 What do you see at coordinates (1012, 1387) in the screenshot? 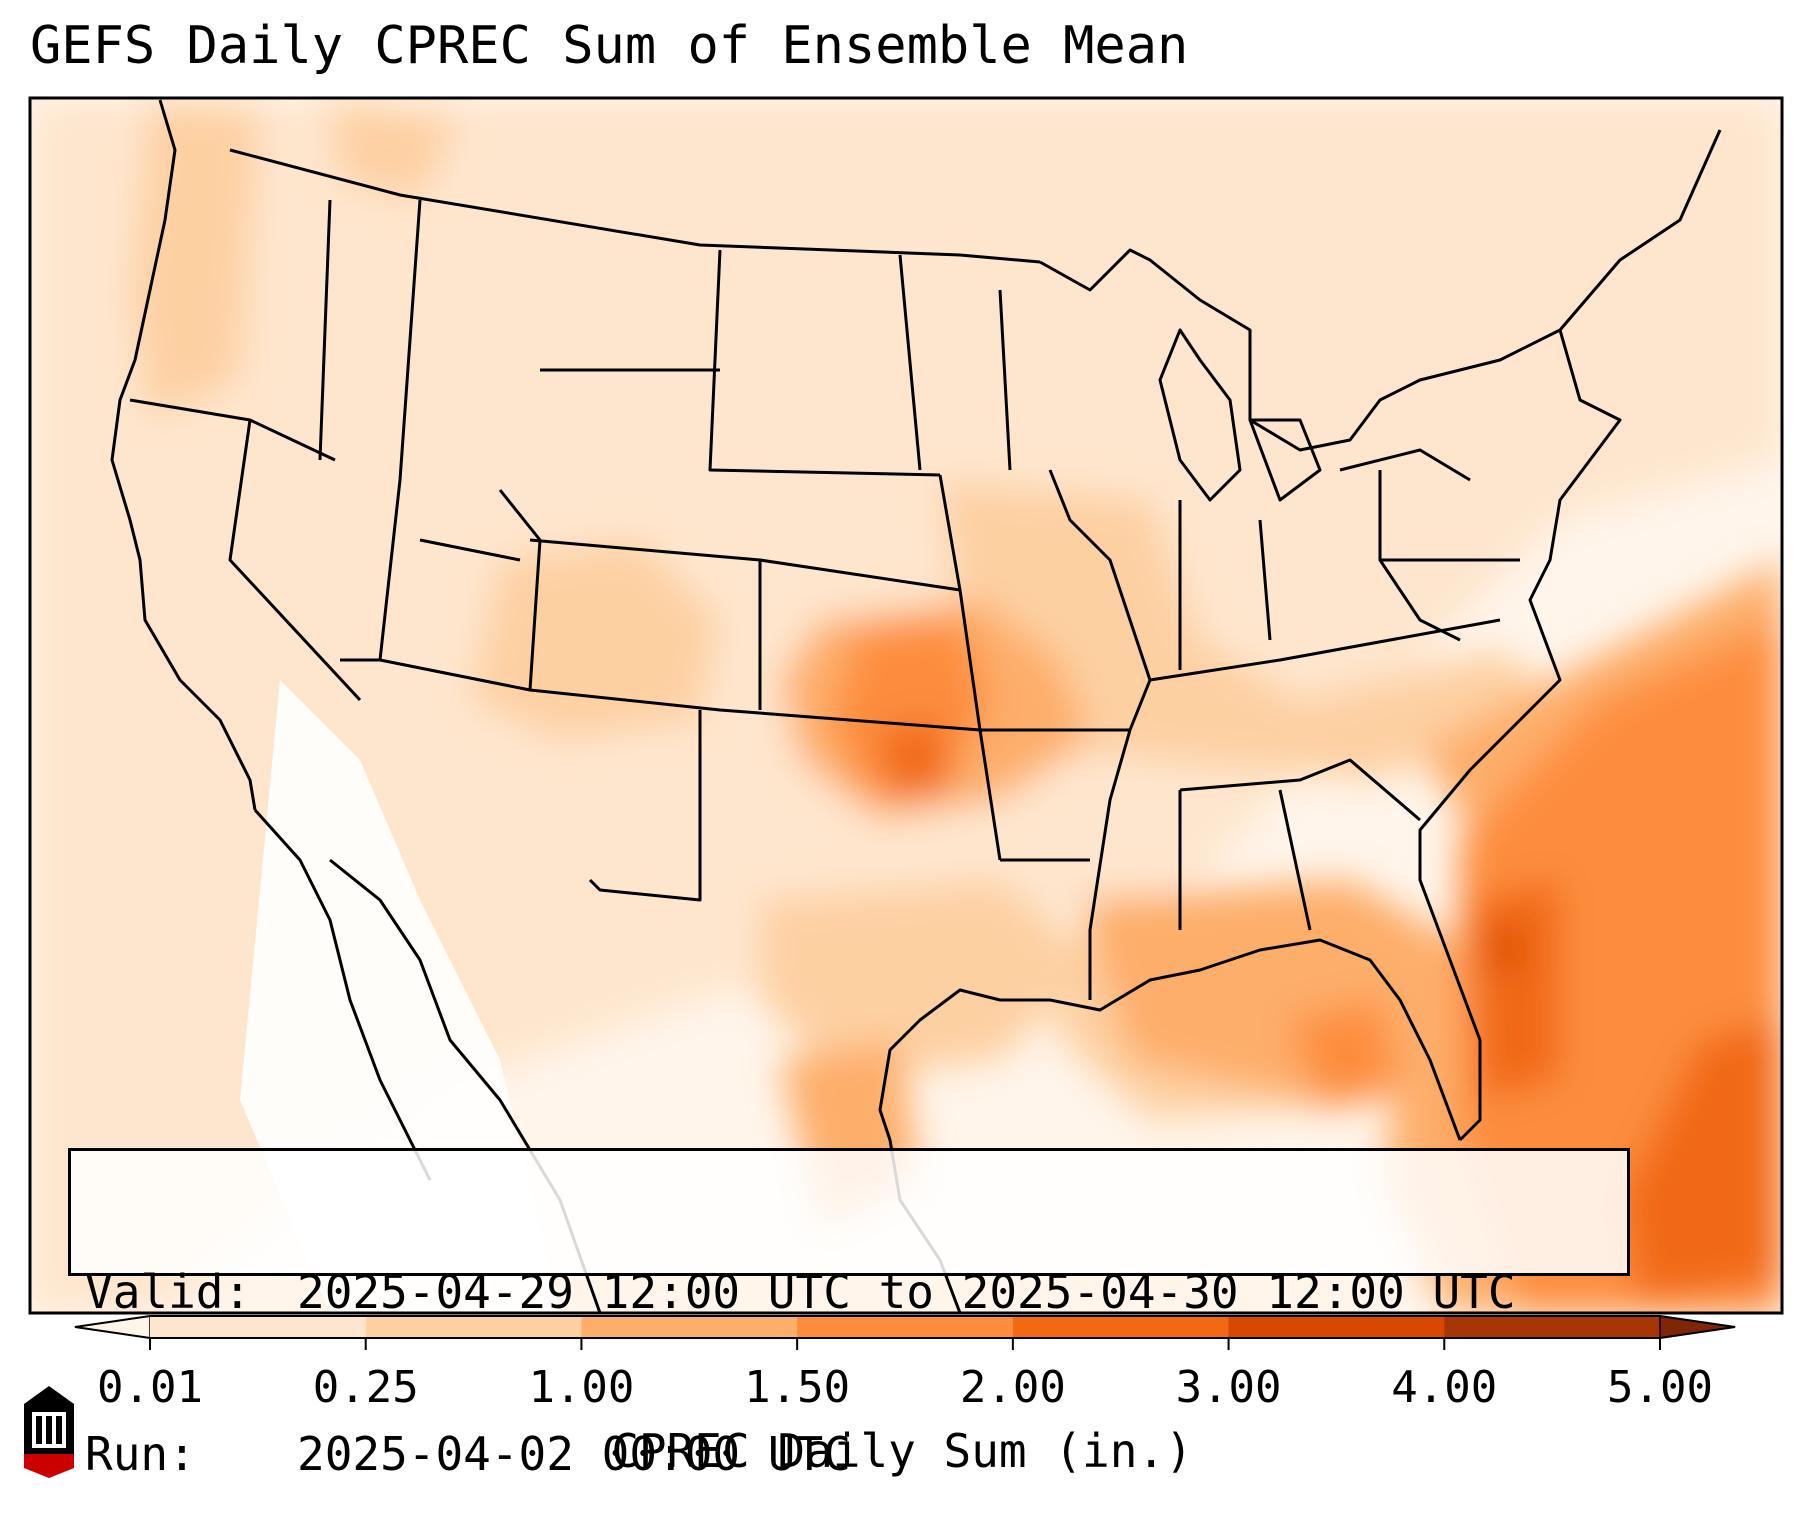
I see `colorbar-tick-label: 2.00` at bounding box center [1012, 1387].